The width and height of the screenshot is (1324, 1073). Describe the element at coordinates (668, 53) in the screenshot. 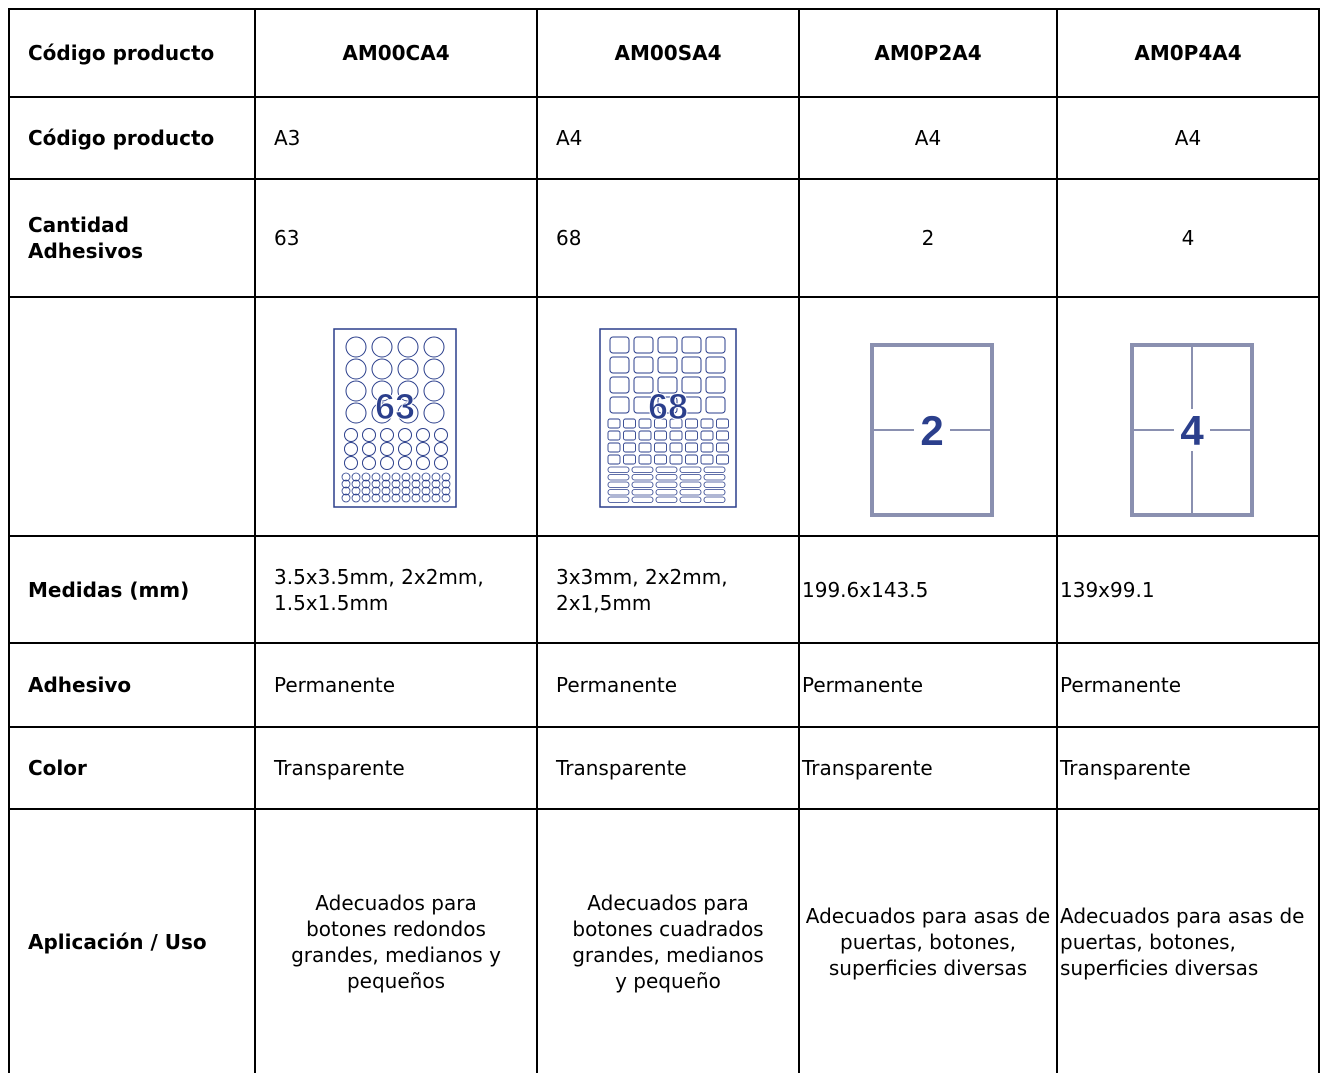

I see `cell-text: AM00SA4` at that location.